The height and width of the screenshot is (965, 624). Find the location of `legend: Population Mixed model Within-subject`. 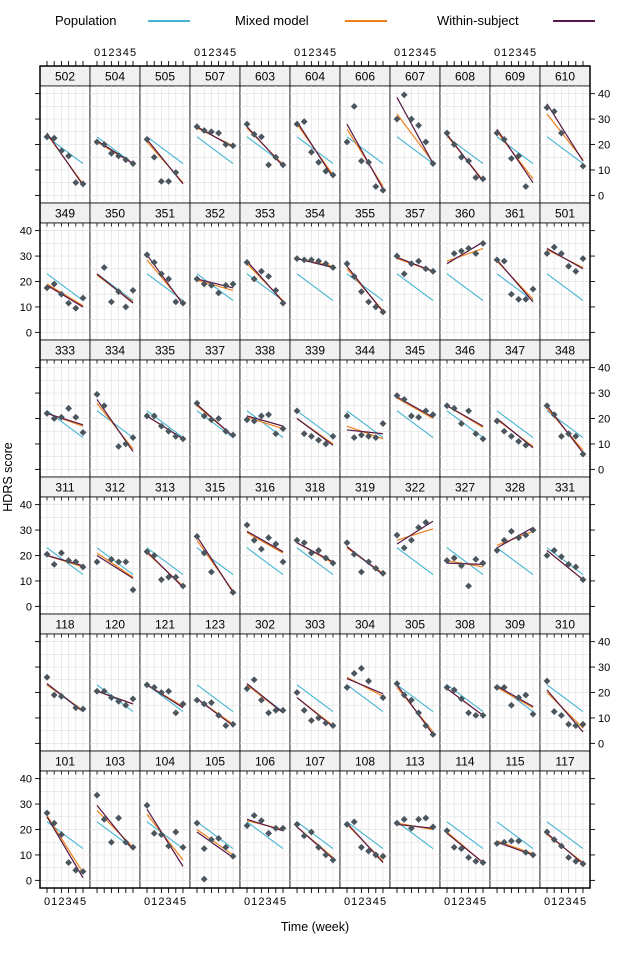

legend: Population Mixed model Within-subject is located at coordinates (312, 18).